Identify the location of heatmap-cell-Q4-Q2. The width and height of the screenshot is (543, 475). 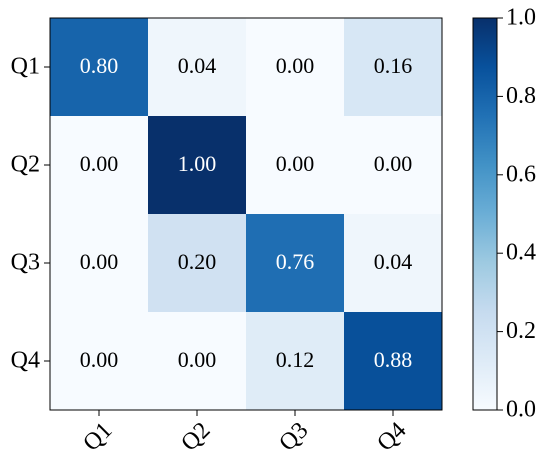
(197, 361).